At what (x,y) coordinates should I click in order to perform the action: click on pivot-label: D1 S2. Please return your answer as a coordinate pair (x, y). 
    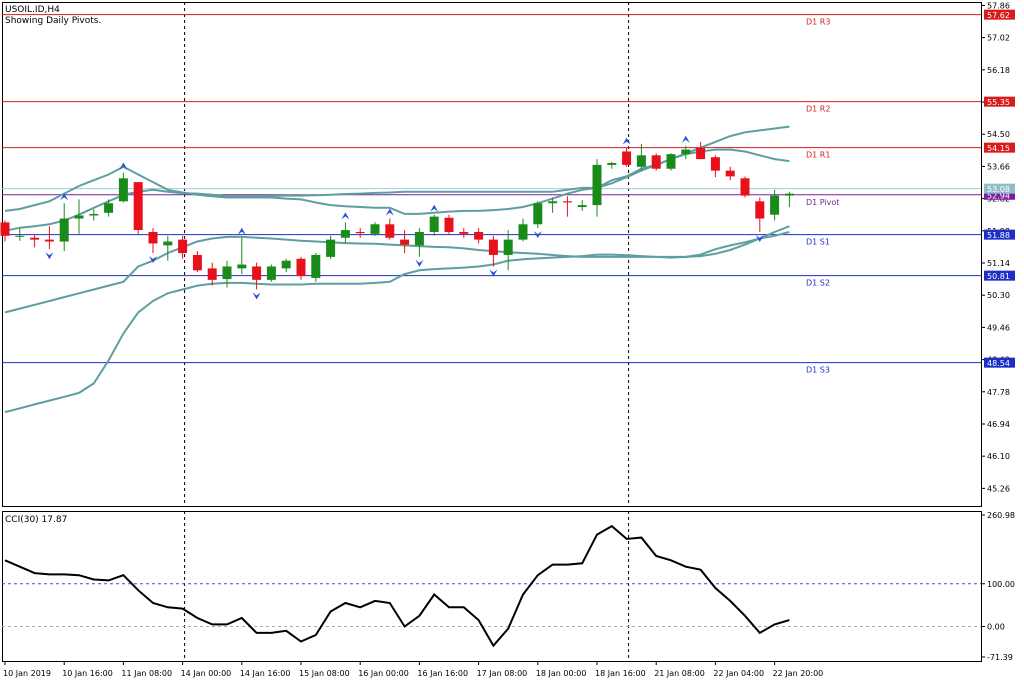
    Looking at the image, I should click on (818, 283).